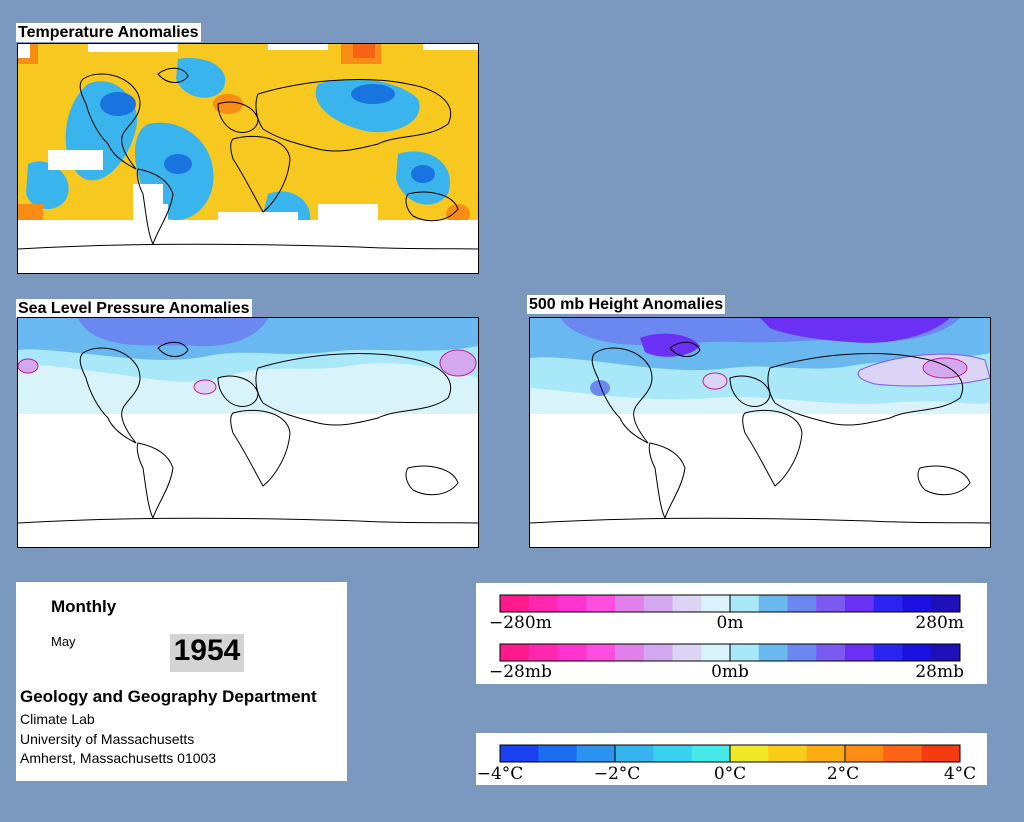 This screenshot has height=822, width=1024. Describe the element at coordinates (248, 432) in the screenshot. I see `slp-anomaly-map` at that location.